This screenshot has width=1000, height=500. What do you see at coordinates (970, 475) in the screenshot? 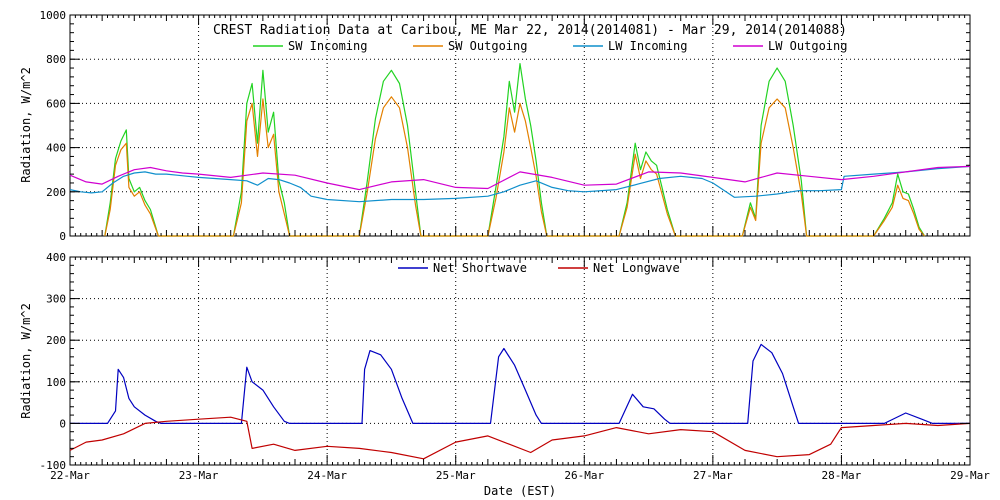
I see `x-tick-label: 29-Mar` at bounding box center [970, 475].